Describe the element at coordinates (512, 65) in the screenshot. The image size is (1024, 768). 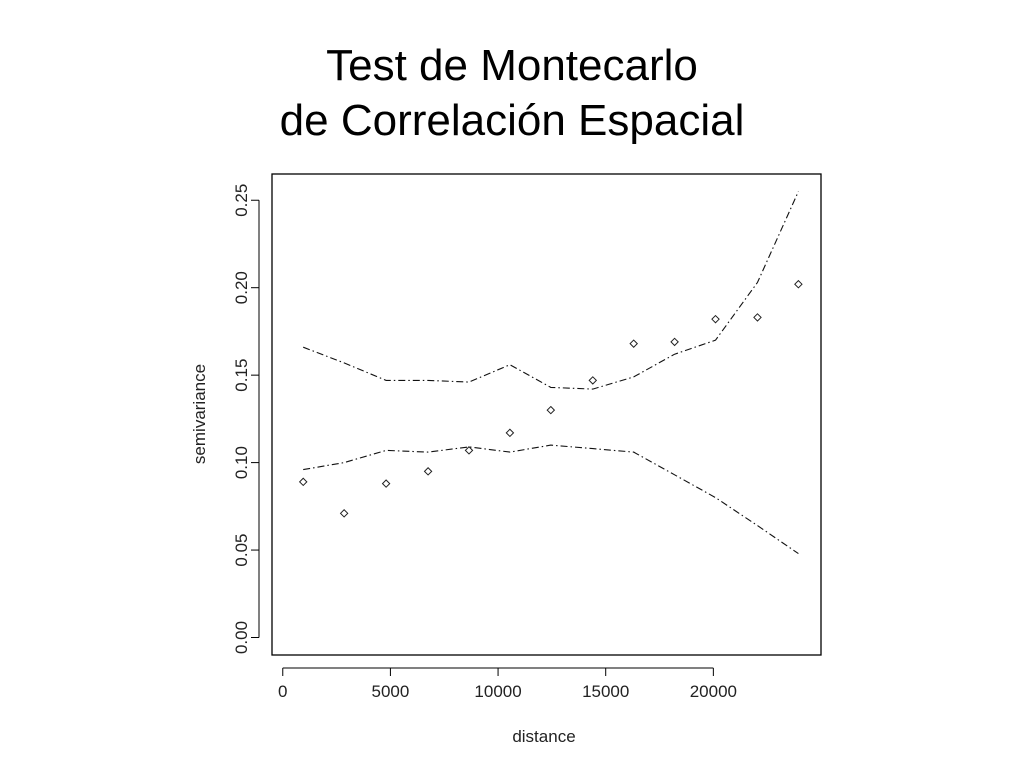
I see `chart-title-line-1: Test de Montecarlo` at that location.